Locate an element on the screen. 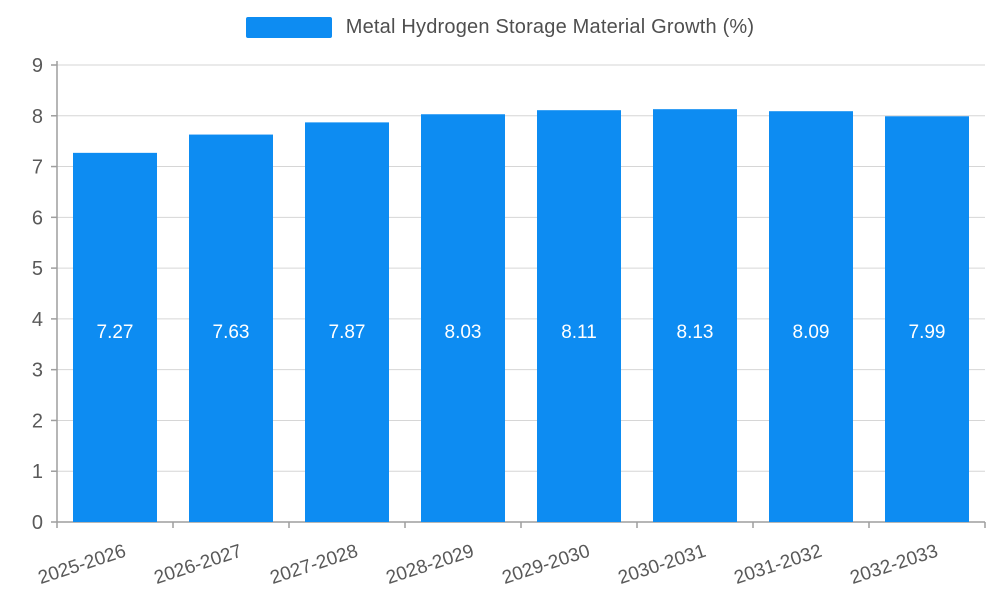  bar-value-label: 8.09 is located at coordinates (811, 332).